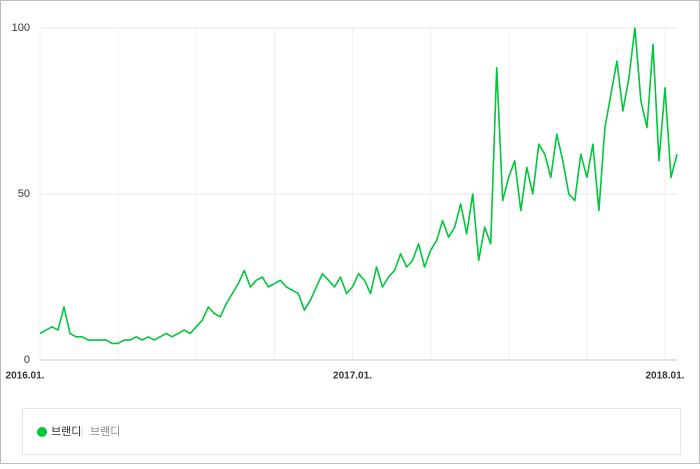  What do you see at coordinates (66, 431) in the screenshot?
I see `legend-label: 브랜디` at bounding box center [66, 431].